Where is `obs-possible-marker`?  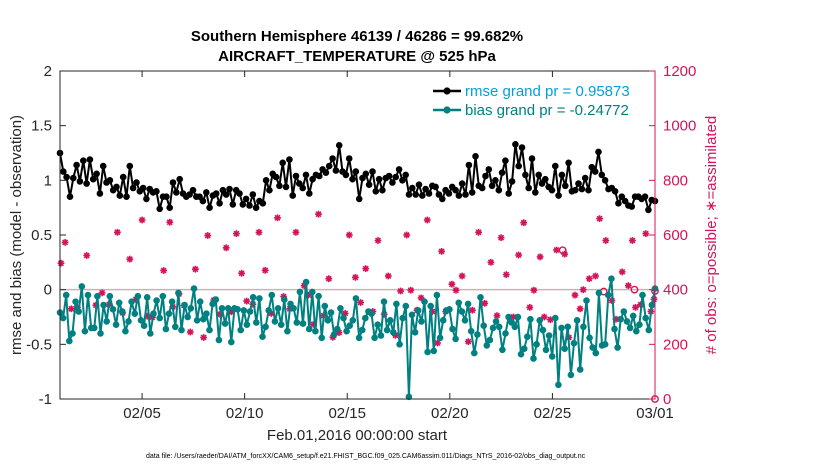 obs-possible-marker is located at coordinates (562, 250).